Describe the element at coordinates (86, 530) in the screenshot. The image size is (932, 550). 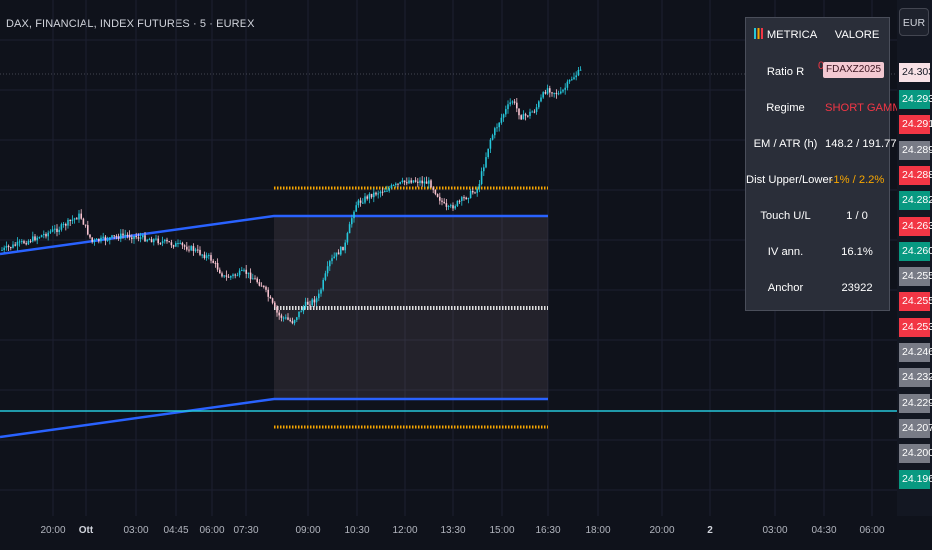
I see `time-tick-label: Ott` at that location.